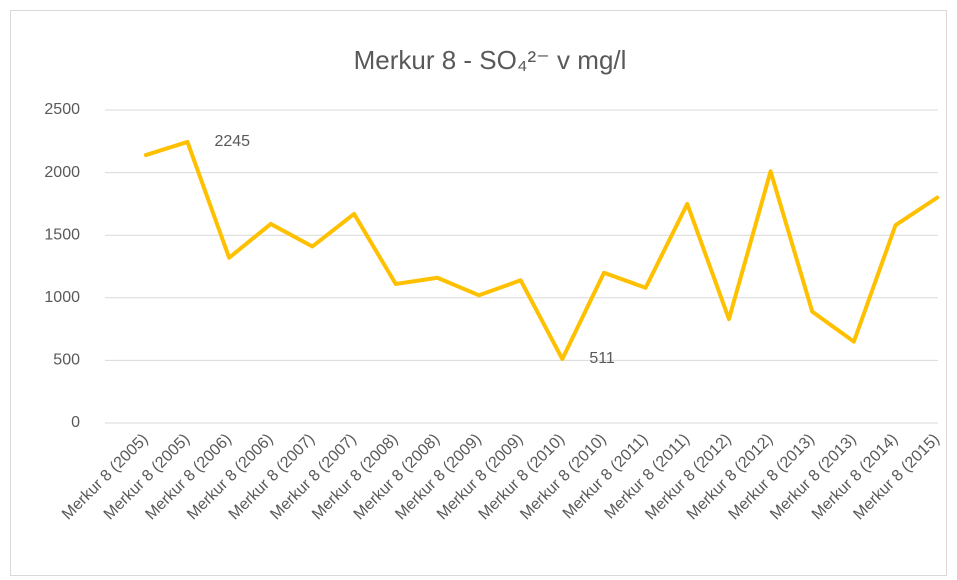 This screenshot has height=580, width=957. What do you see at coordinates (62, 109) in the screenshot?
I see `y-tick-label: 2500` at bounding box center [62, 109].